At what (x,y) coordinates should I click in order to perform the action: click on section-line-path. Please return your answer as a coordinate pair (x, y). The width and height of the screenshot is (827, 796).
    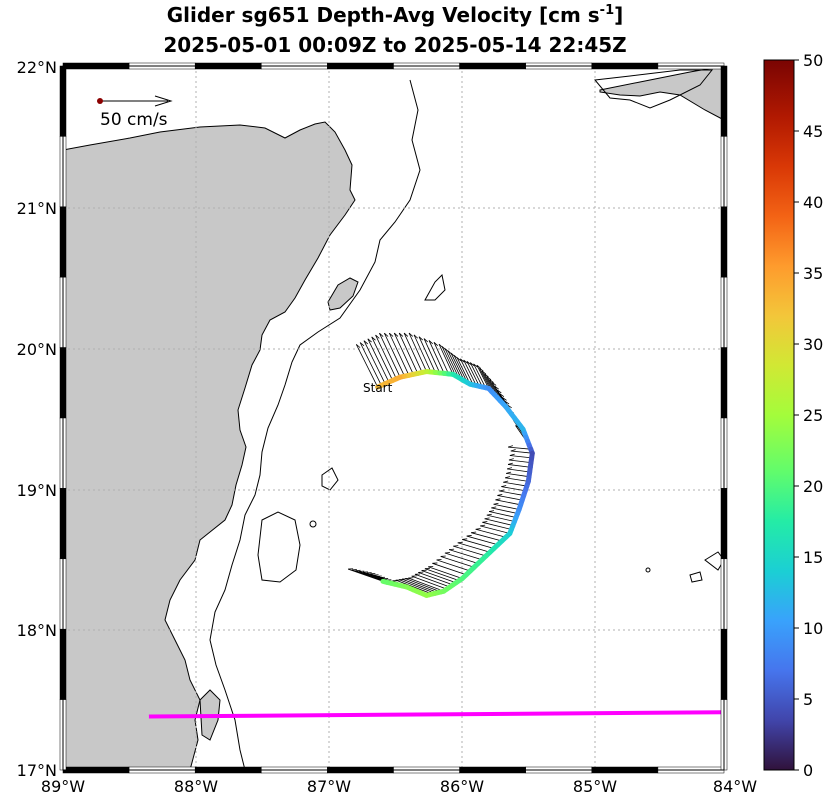
    Looking at the image, I should click on (436, 714).